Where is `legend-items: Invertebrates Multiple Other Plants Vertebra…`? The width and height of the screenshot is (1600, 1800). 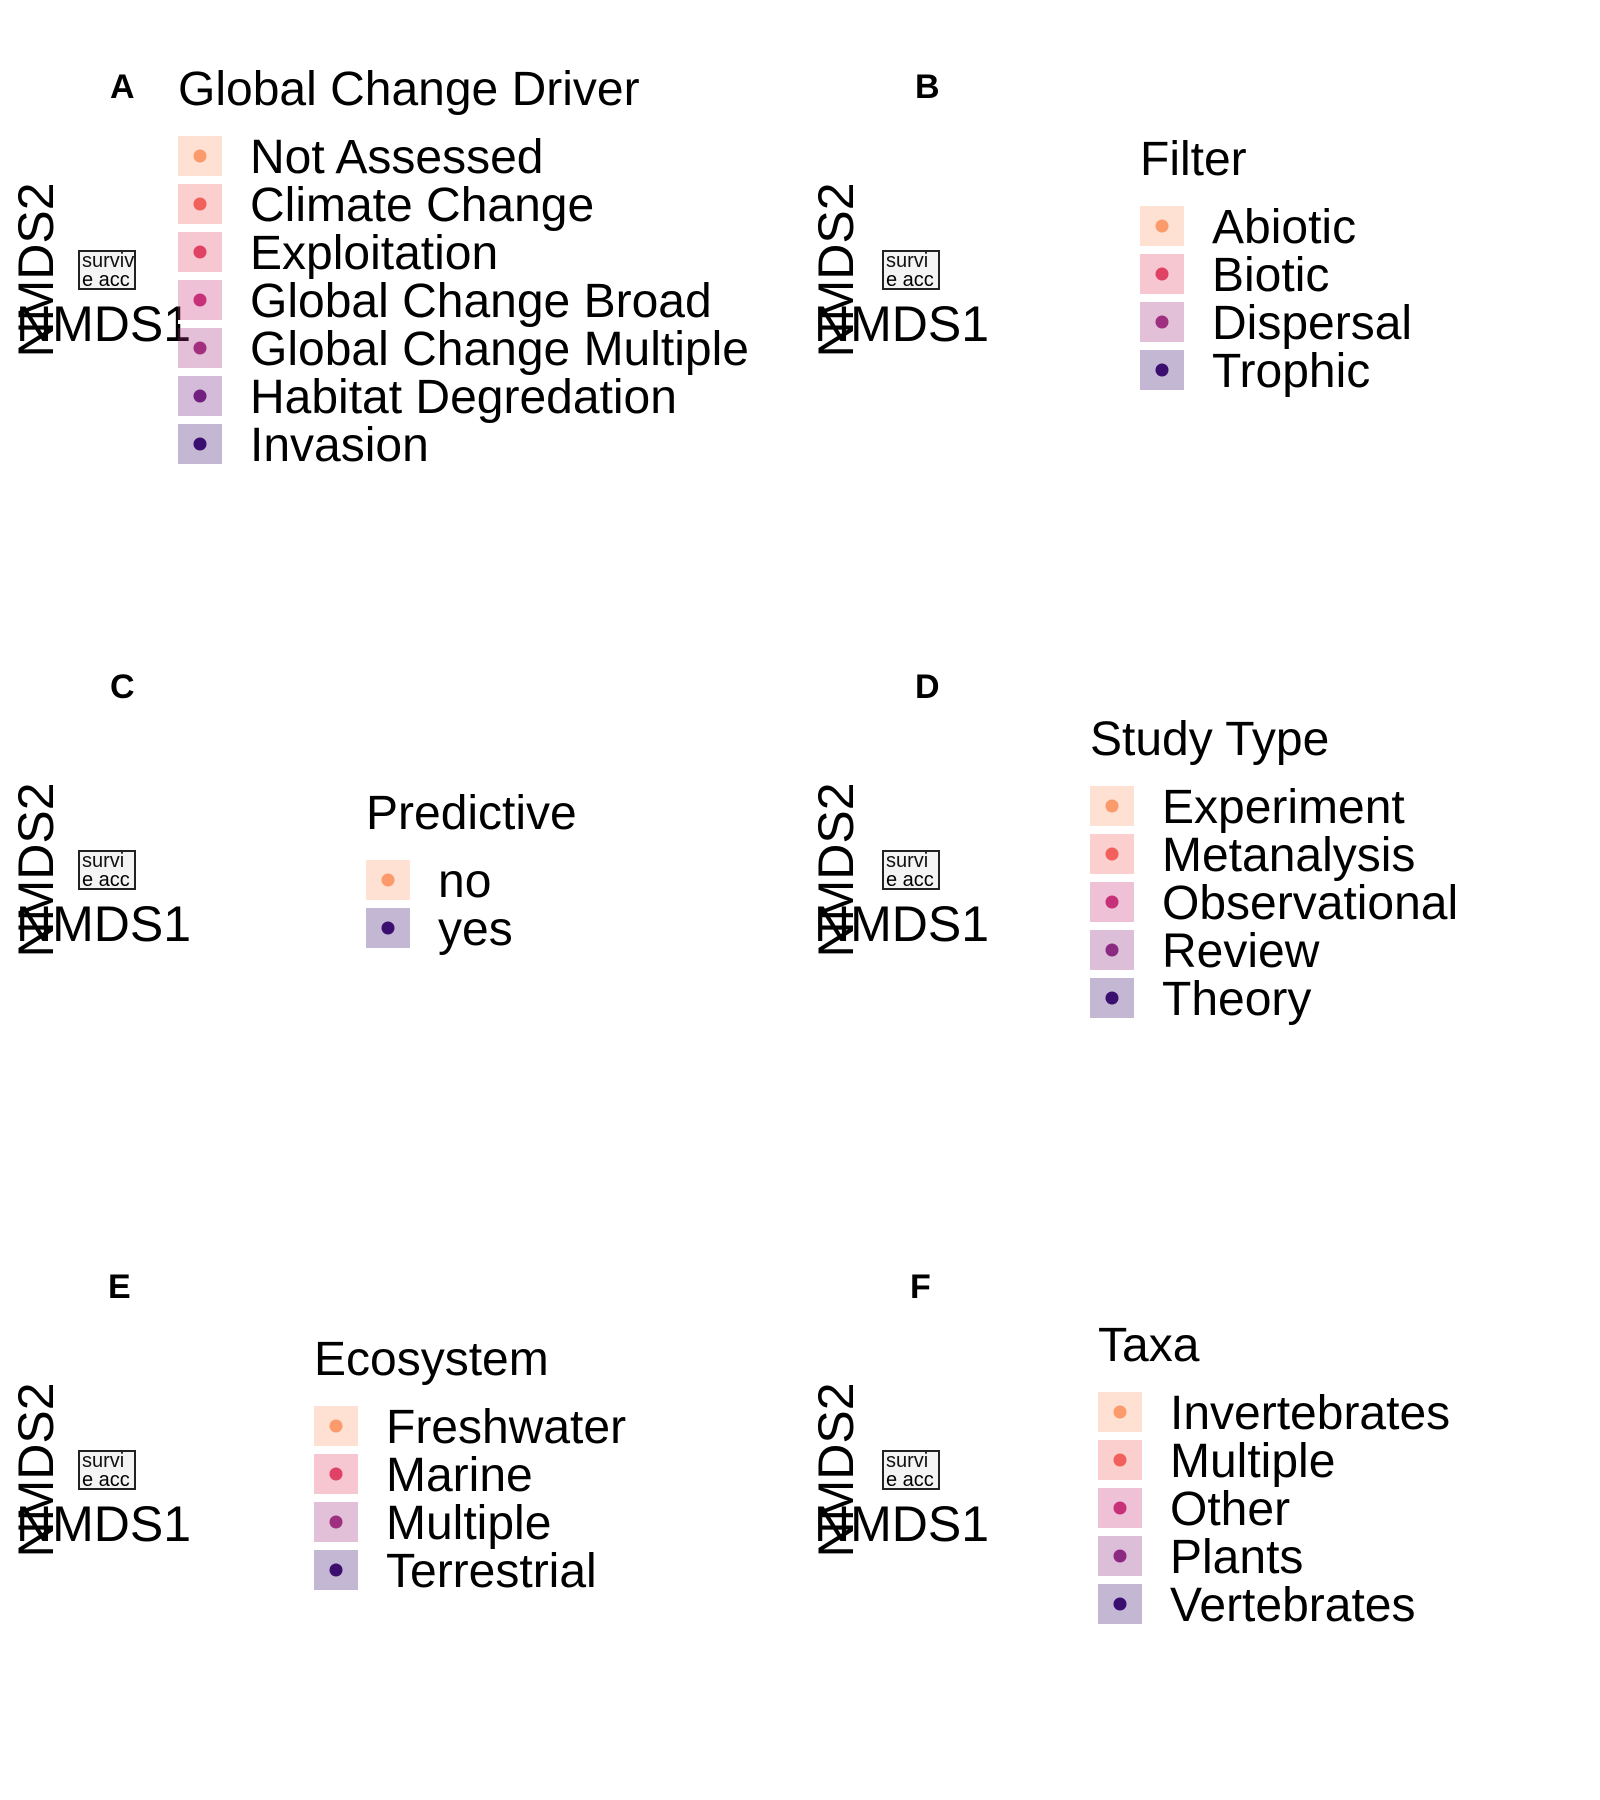
legend-items: Invertebrates Multiple Other Plants Vertebra… is located at coordinates (1274, 1510).